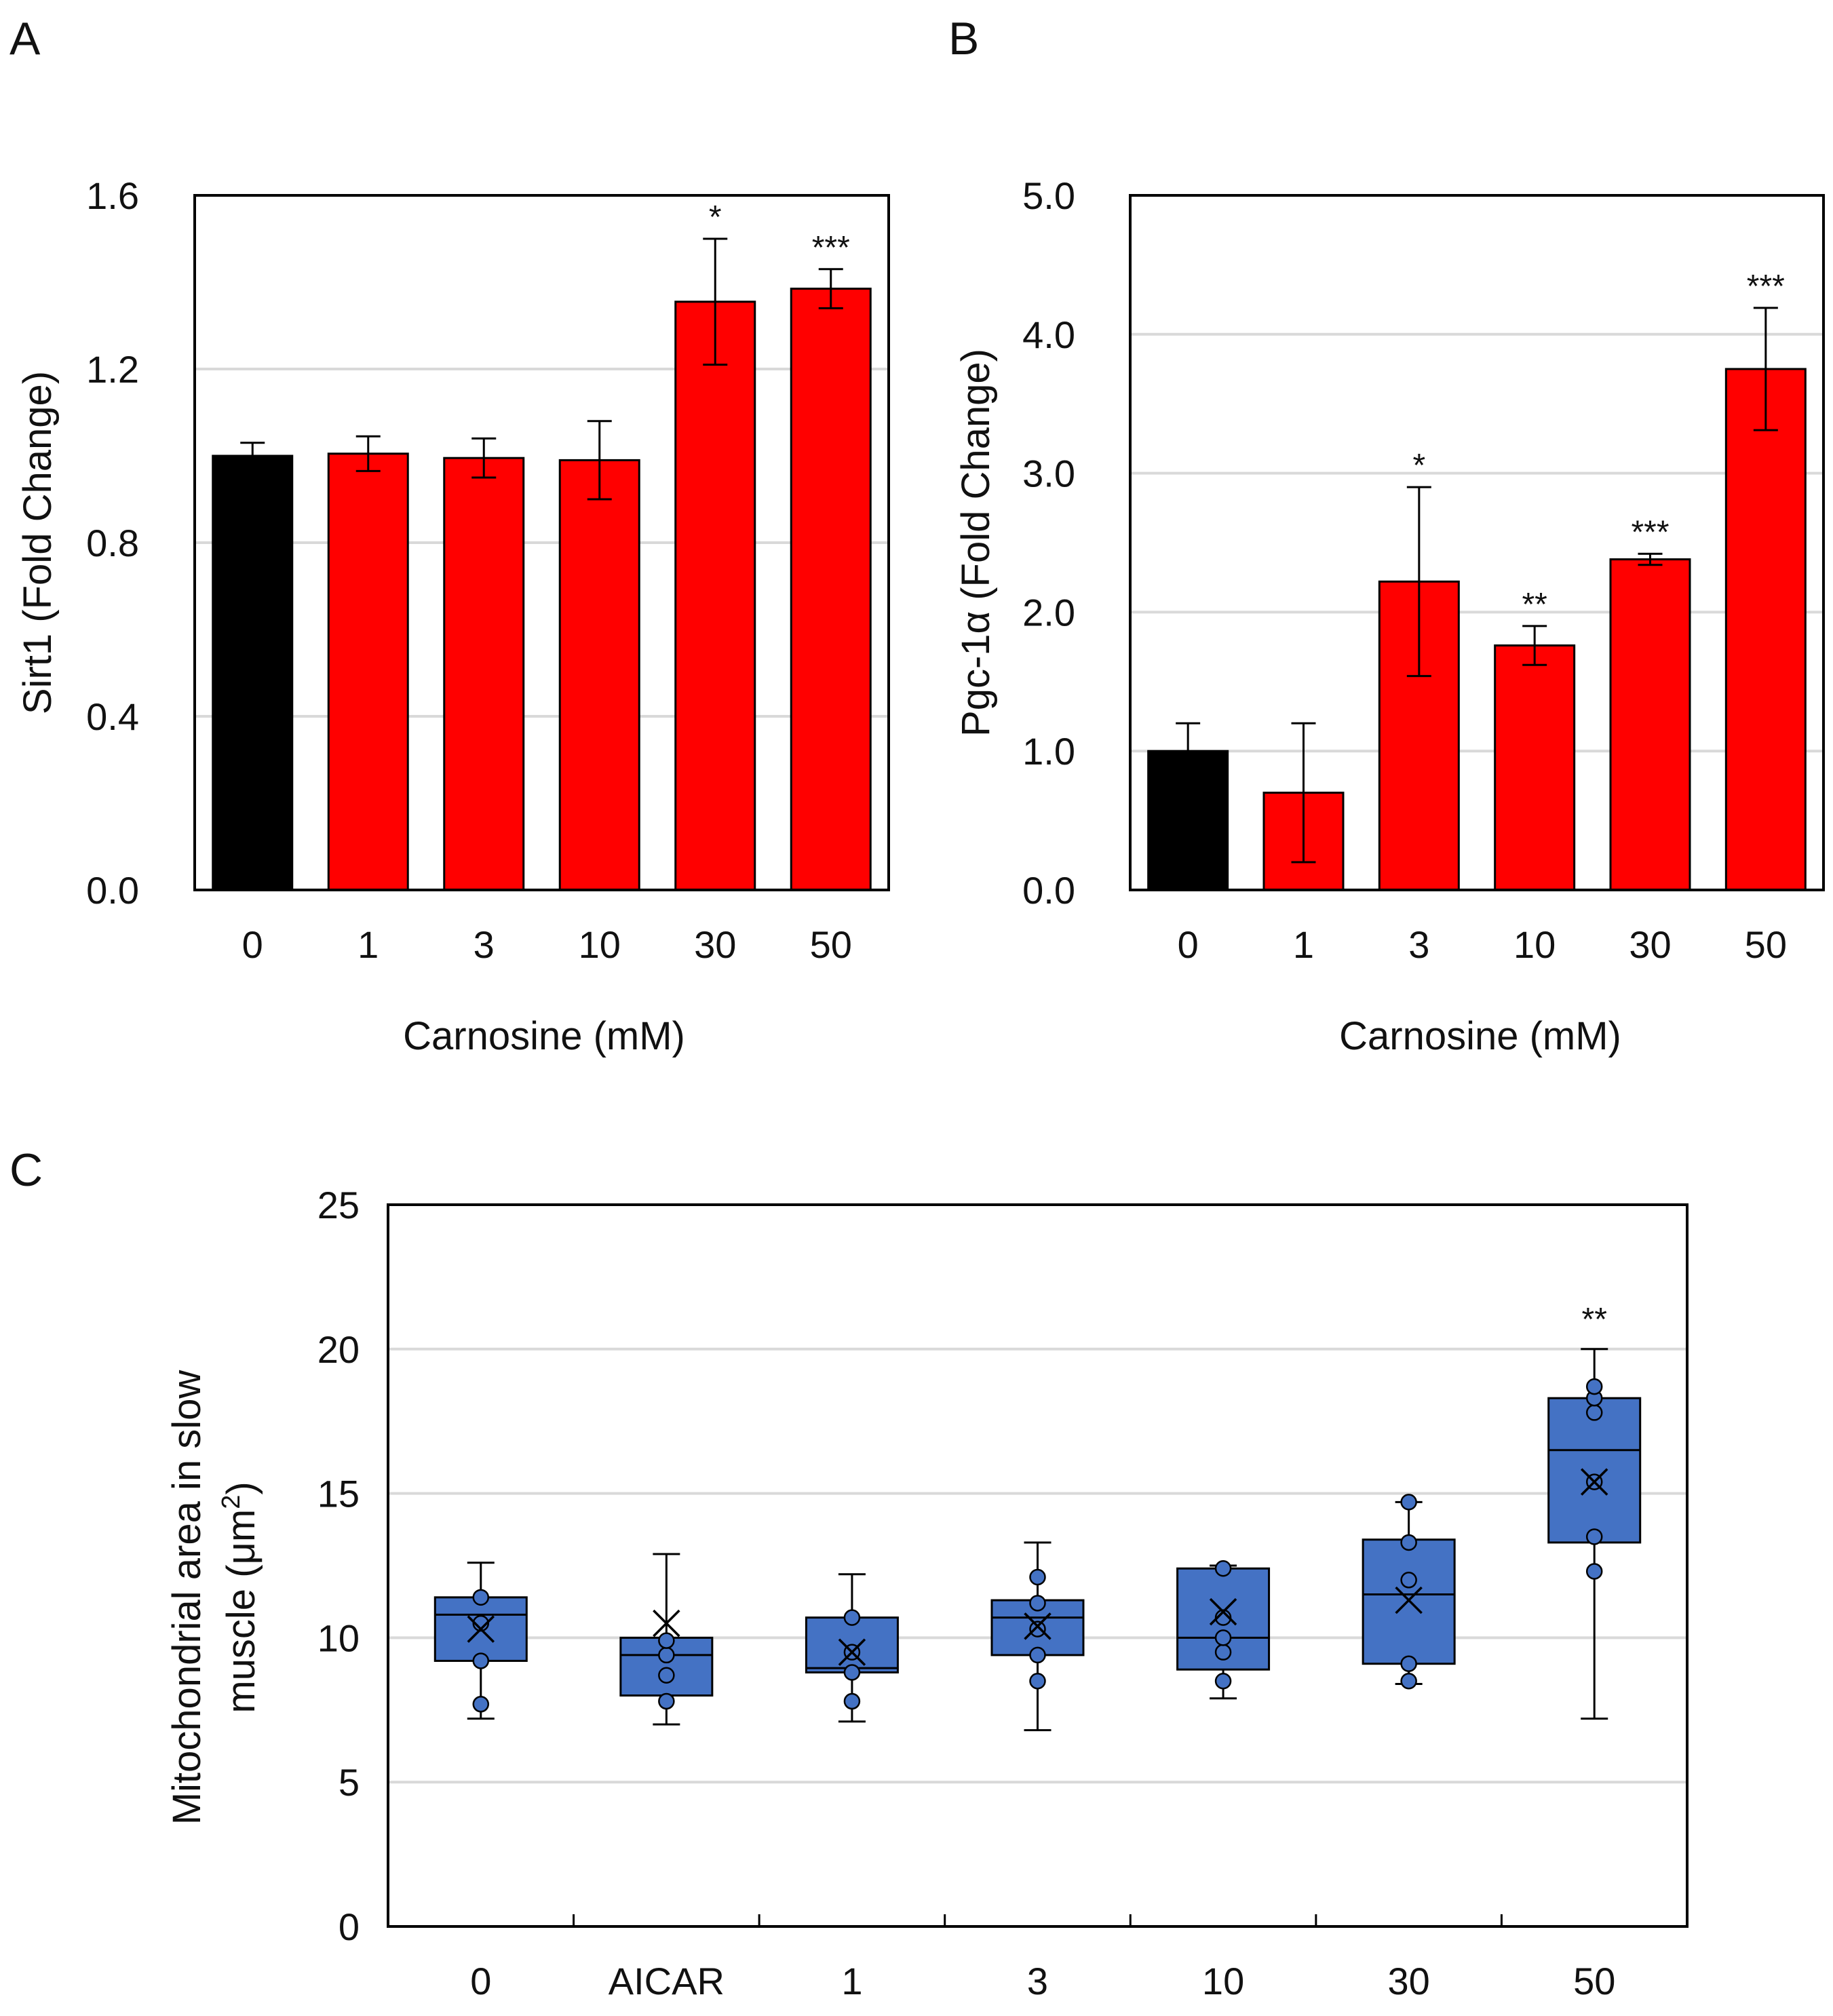  Describe the element at coordinates (1766, 945) in the screenshot. I see `panel-b-x-tick-label: 50` at that location.